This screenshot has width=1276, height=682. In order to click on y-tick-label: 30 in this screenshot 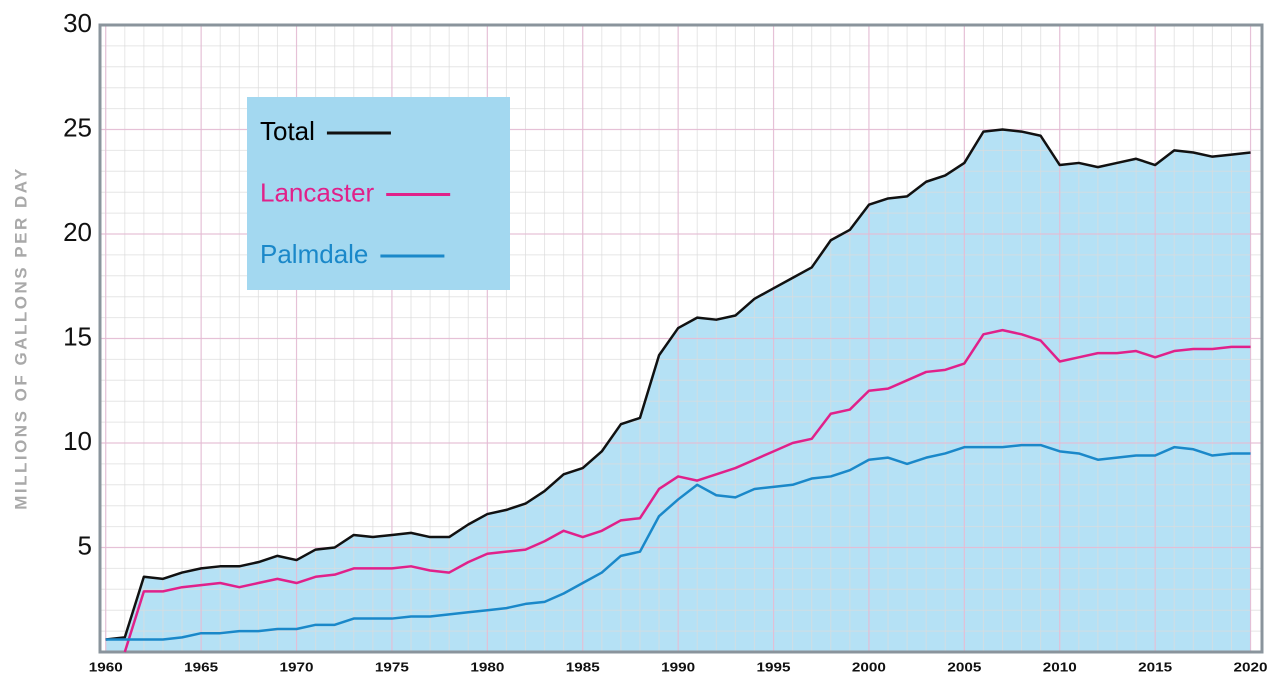, I will do `click(77, 23)`.